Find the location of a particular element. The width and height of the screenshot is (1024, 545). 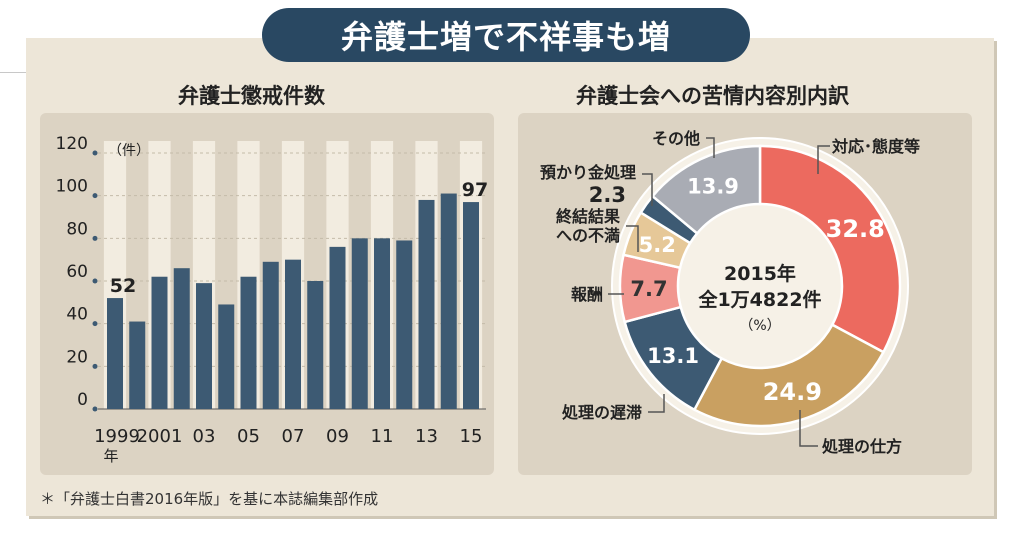

slice-category-label: 処理の遅滞 is located at coordinates (602, 412).